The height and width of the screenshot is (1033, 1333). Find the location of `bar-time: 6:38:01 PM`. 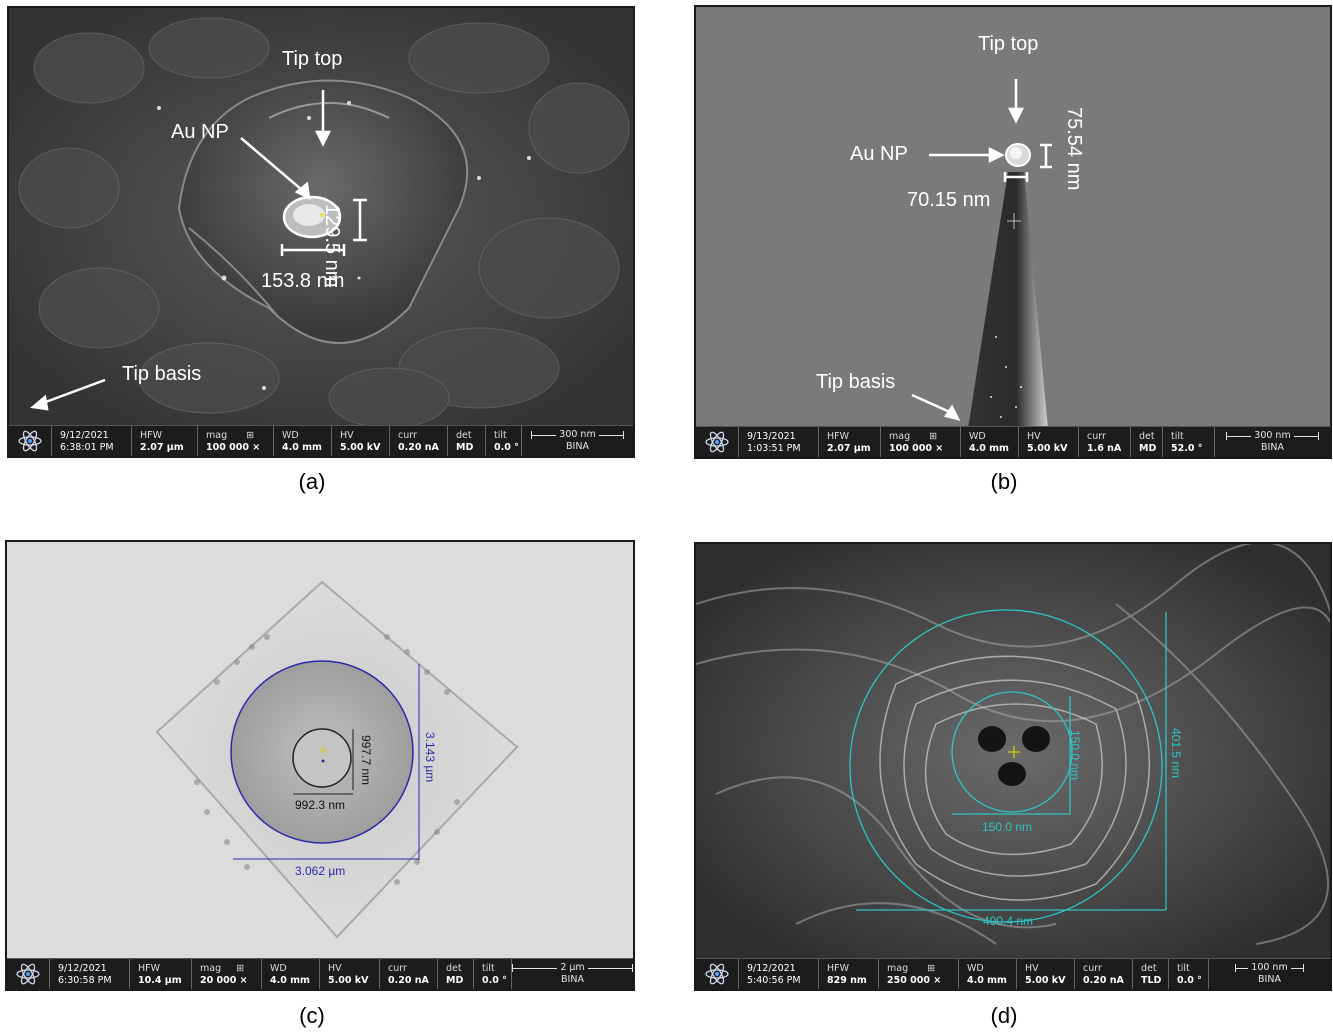

bar-time: 6:38:01 PM is located at coordinates (87, 447).